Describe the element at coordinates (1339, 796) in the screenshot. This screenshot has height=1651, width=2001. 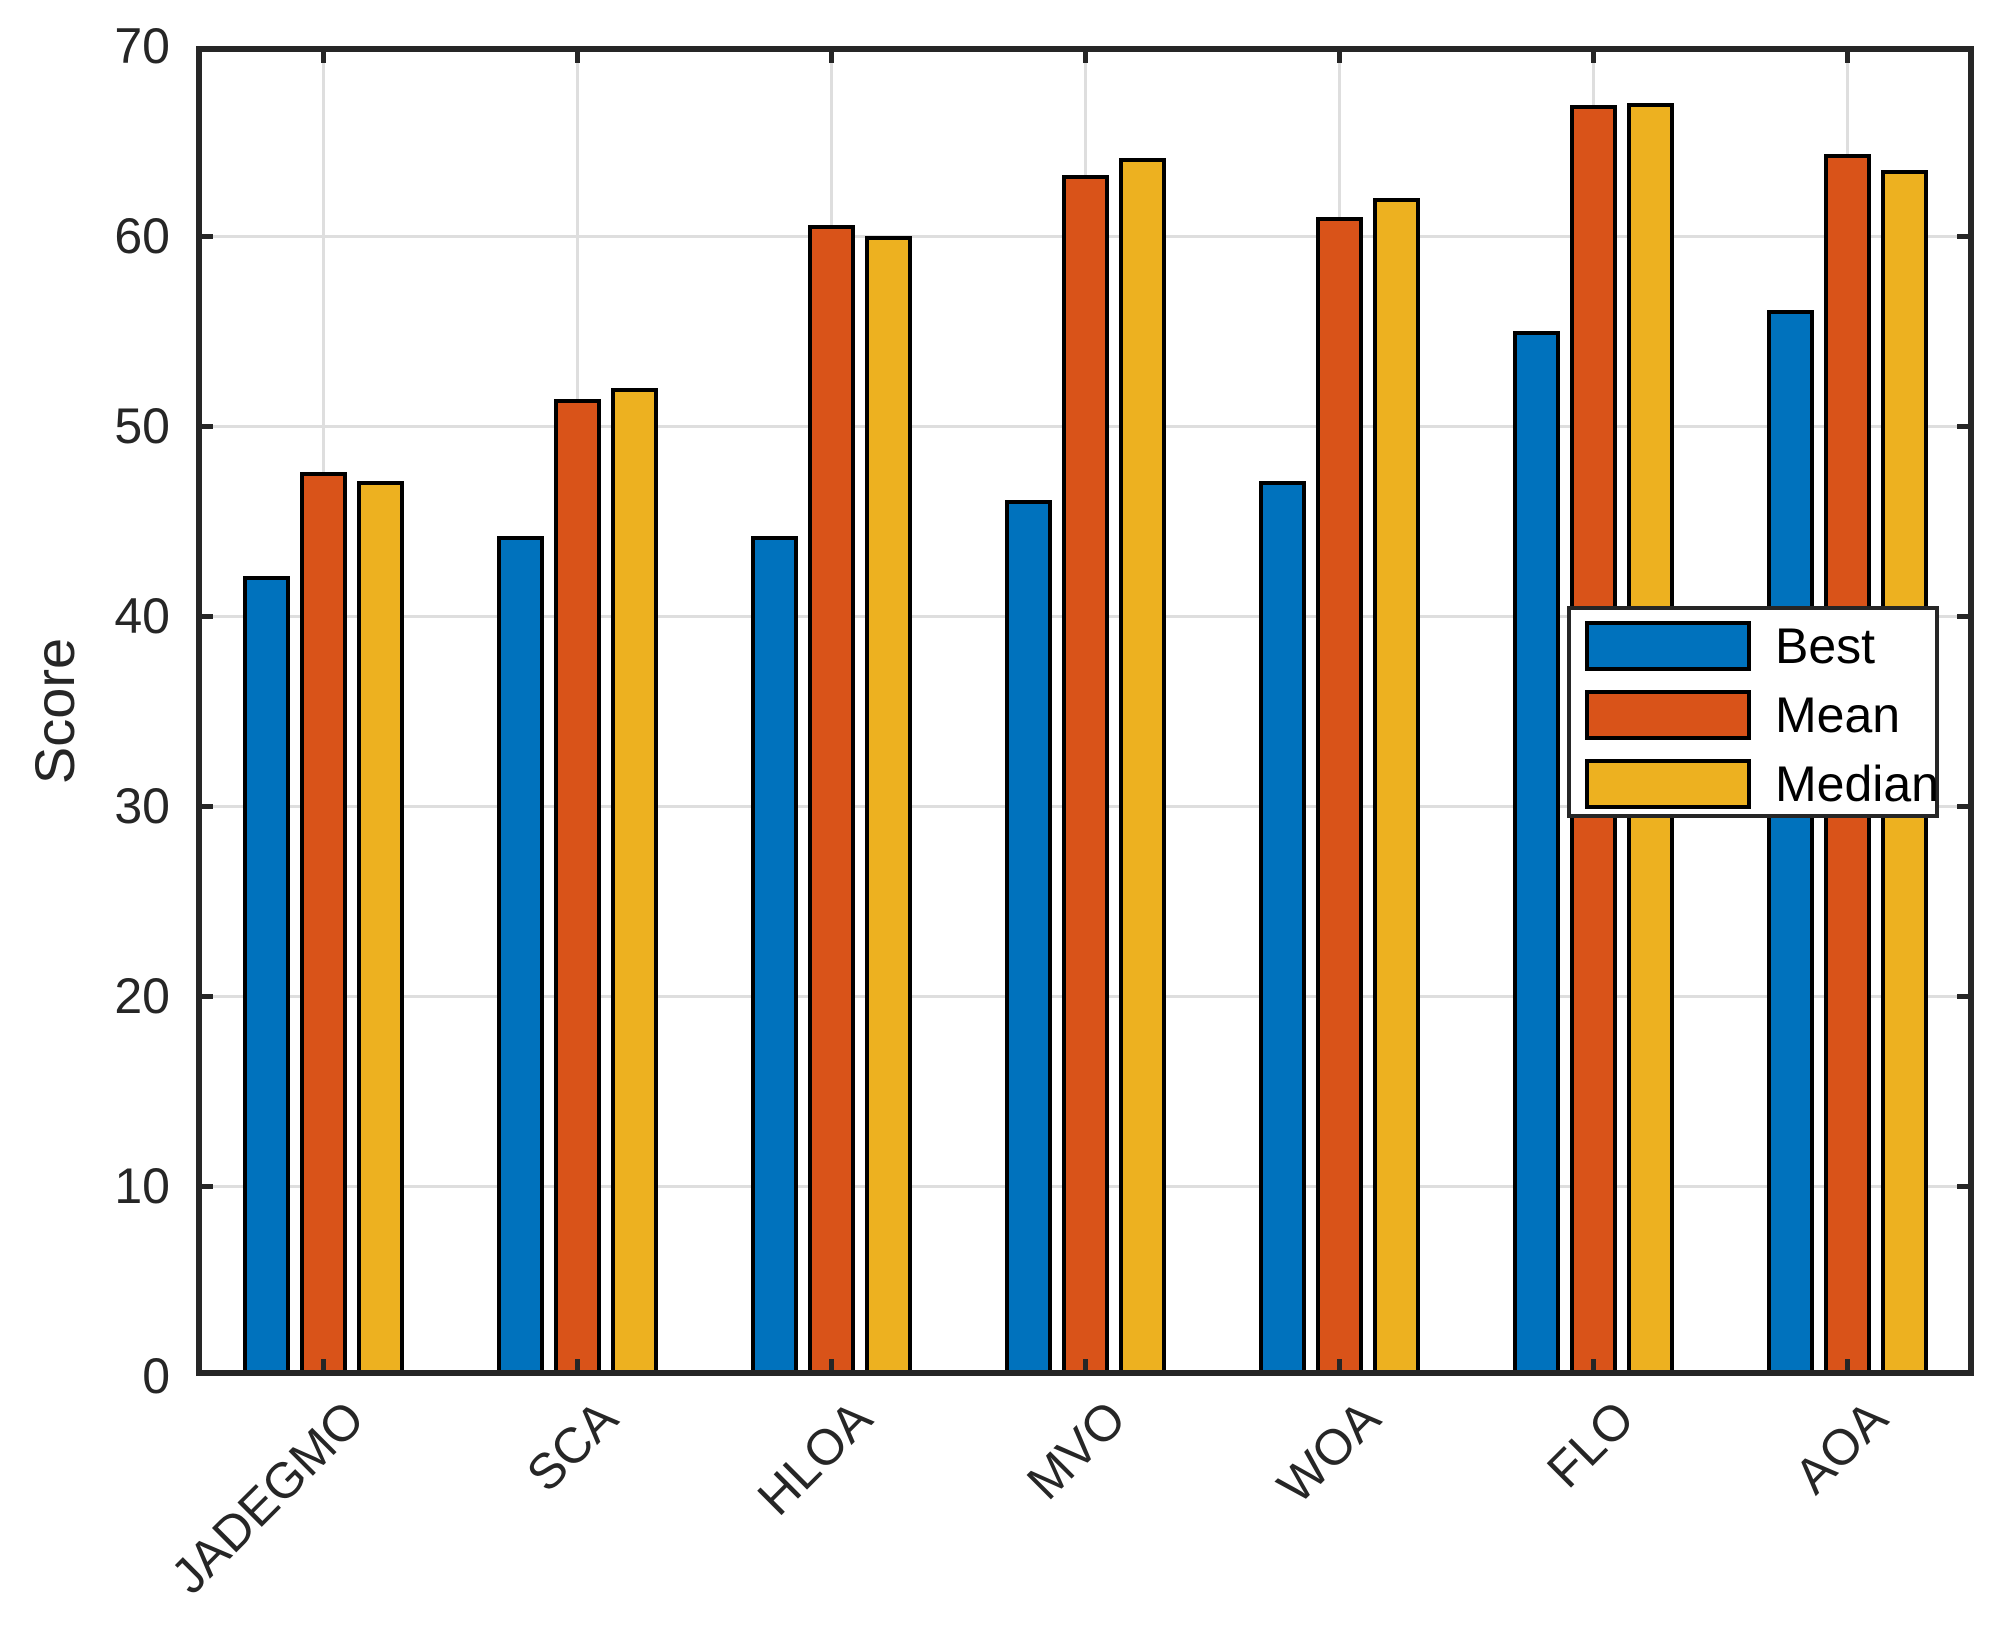
I see `bar-mean-woa` at that location.